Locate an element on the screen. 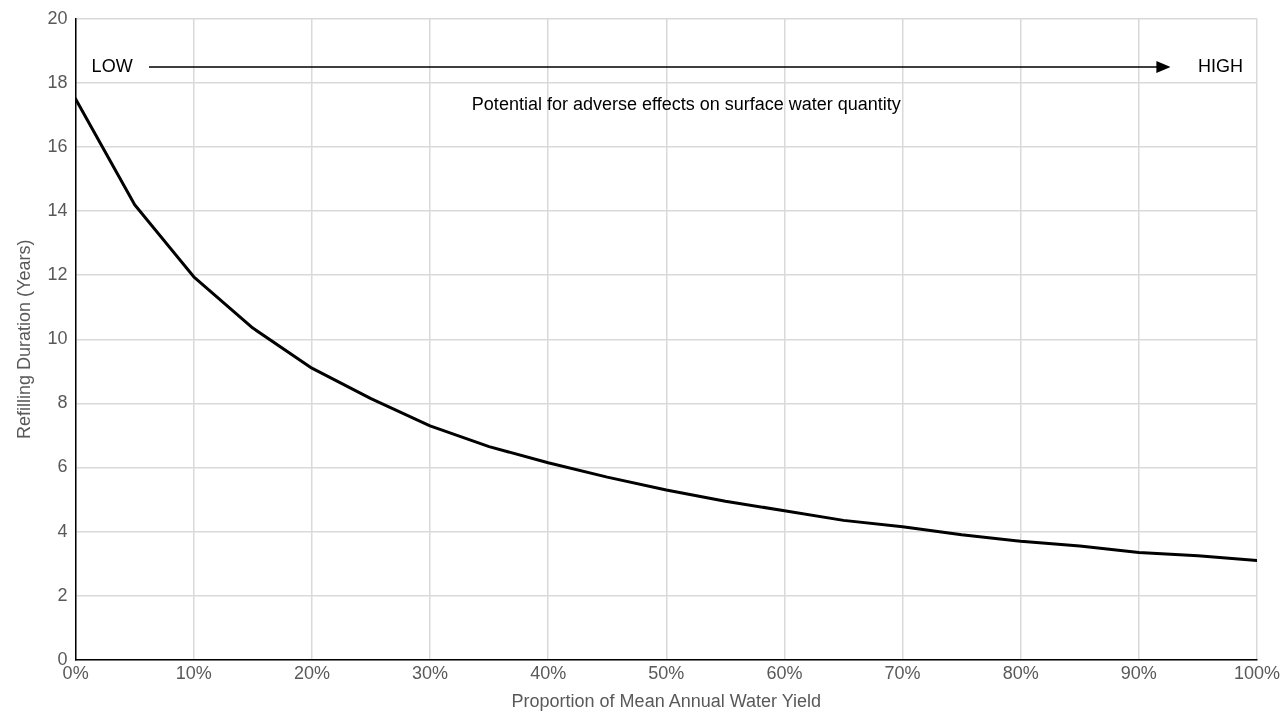  annotation: HIGH is located at coordinates (1220, 65).